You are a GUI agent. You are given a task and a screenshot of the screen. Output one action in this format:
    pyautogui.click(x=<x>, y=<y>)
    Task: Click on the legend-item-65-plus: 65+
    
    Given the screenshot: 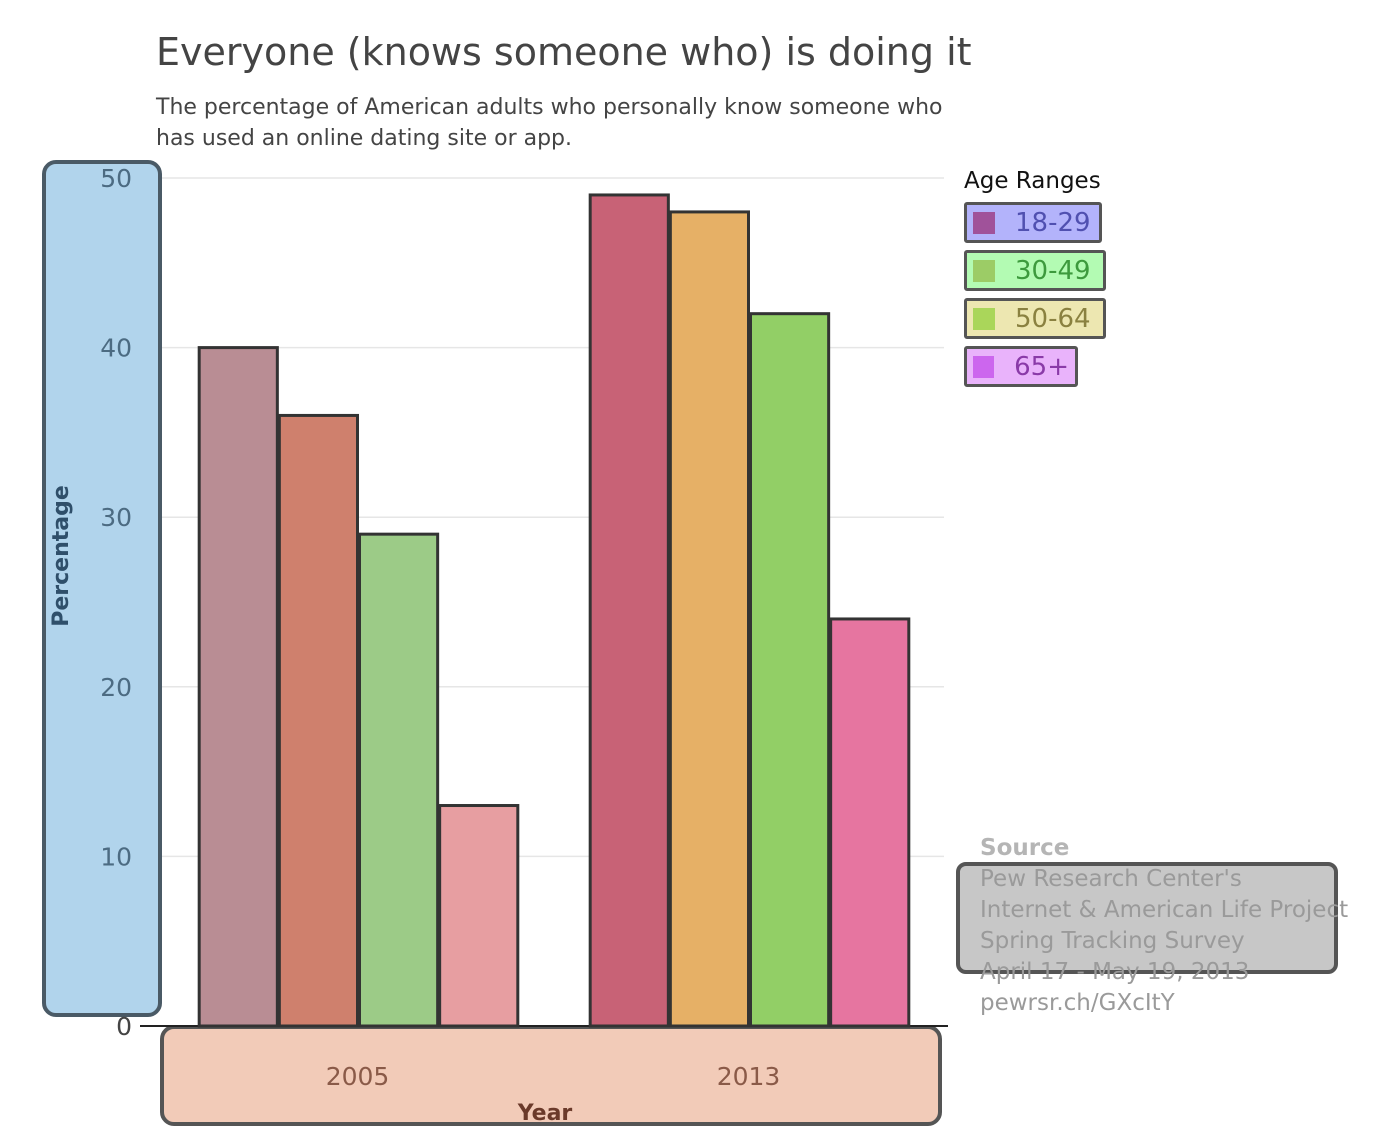 What is the action you would take?
    pyautogui.click(x=1021, y=366)
    